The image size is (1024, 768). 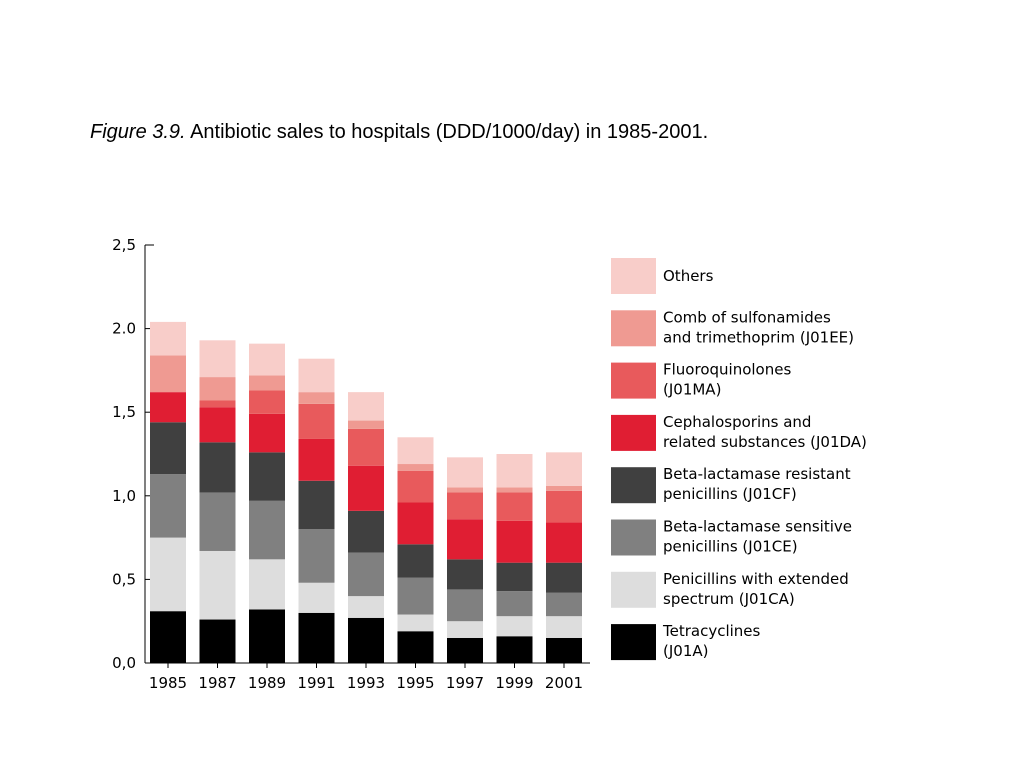 I want to click on x-tick-labels: 1985 1987 1989 1991 1993 1995 1997 1999 2001, so click(x=366, y=683).